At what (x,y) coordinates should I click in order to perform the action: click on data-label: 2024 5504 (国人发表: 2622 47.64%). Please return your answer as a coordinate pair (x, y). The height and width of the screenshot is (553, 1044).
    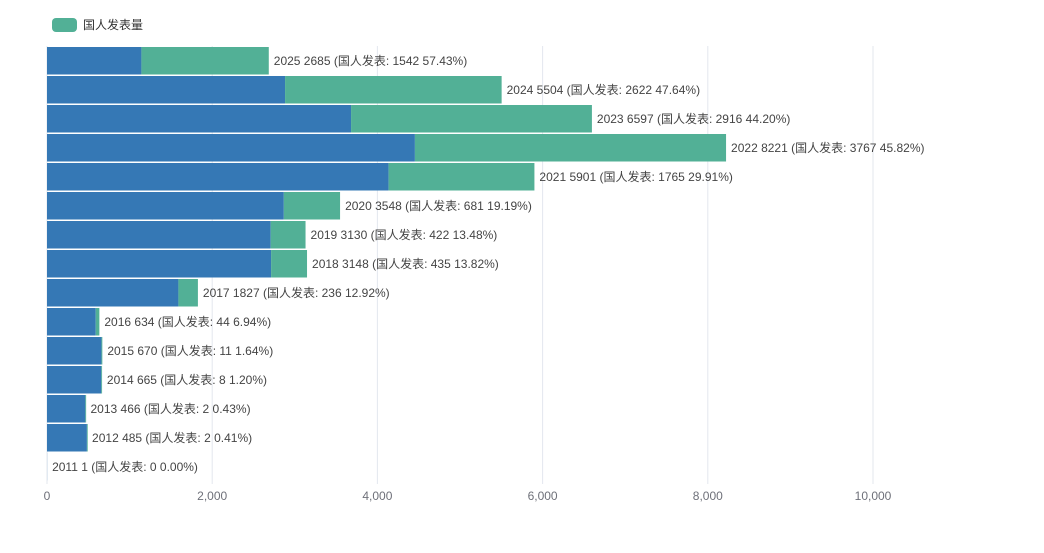
    Looking at the image, I should click on (603, 89).